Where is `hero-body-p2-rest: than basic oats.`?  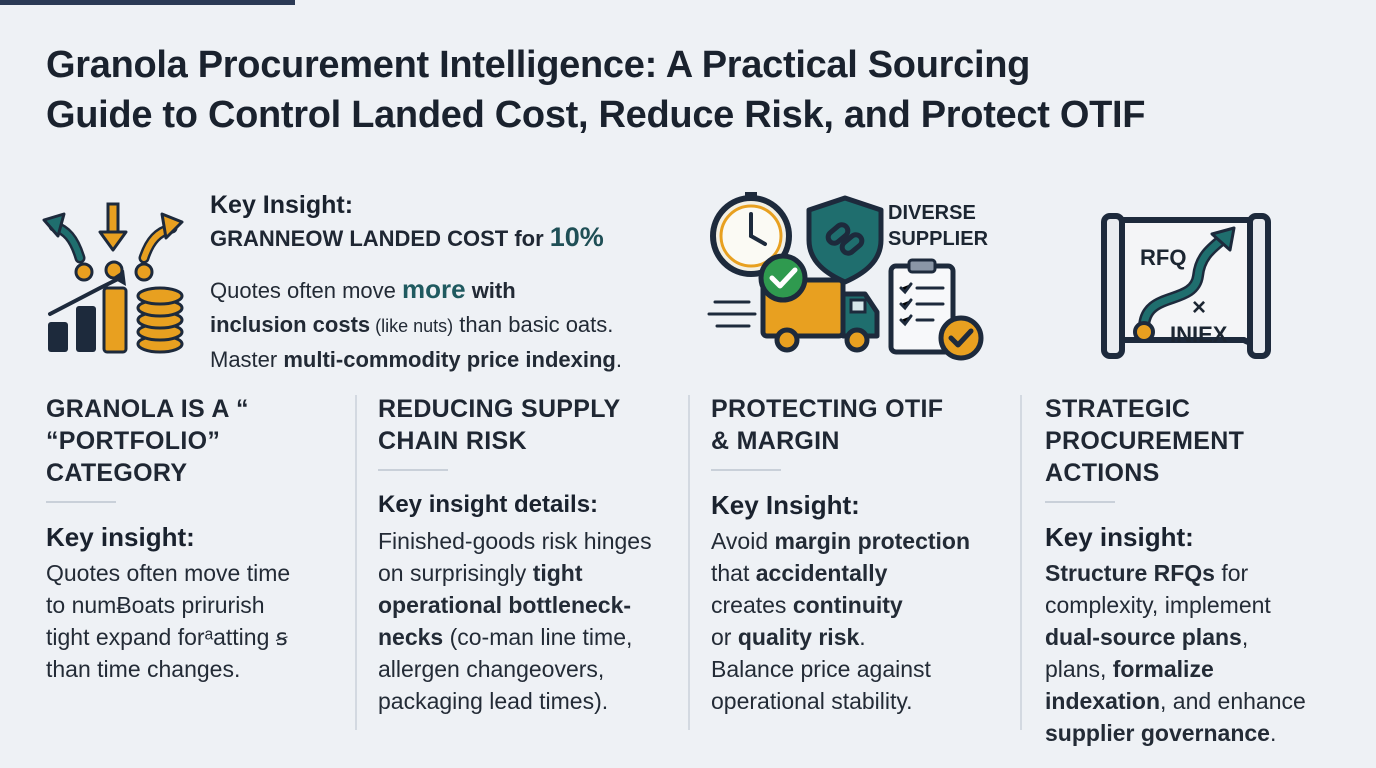 hero-body-p2-rest: than basic oats. is located at coordinates (533, 324).